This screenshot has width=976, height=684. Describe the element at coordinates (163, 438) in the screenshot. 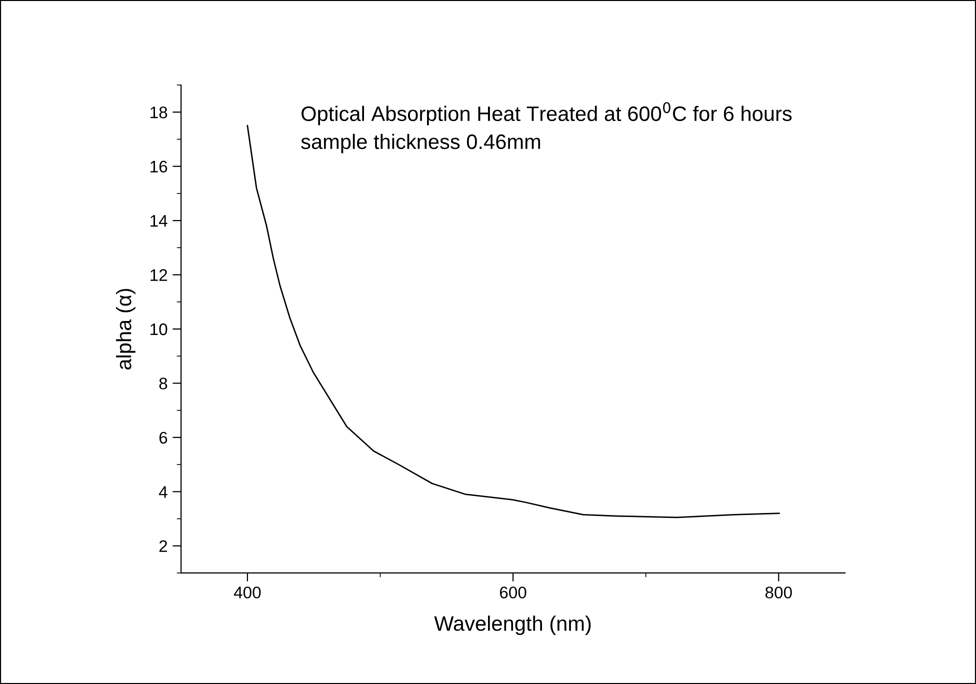

I see `y-tick-label: 6` at that location.